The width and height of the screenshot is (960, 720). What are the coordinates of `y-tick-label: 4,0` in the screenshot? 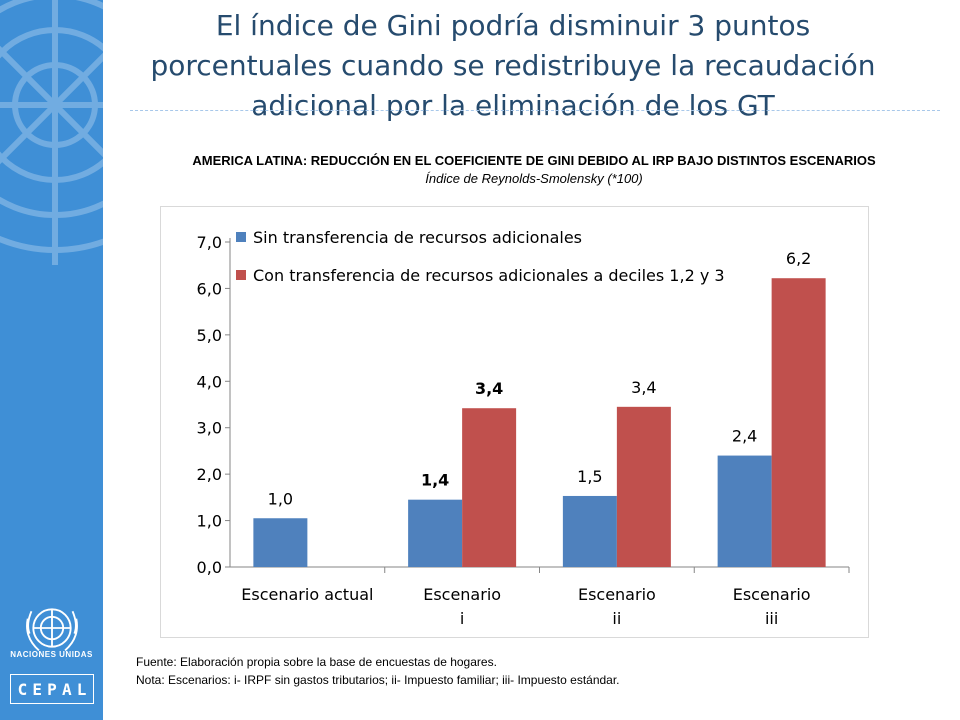 It's located at (209, 381).